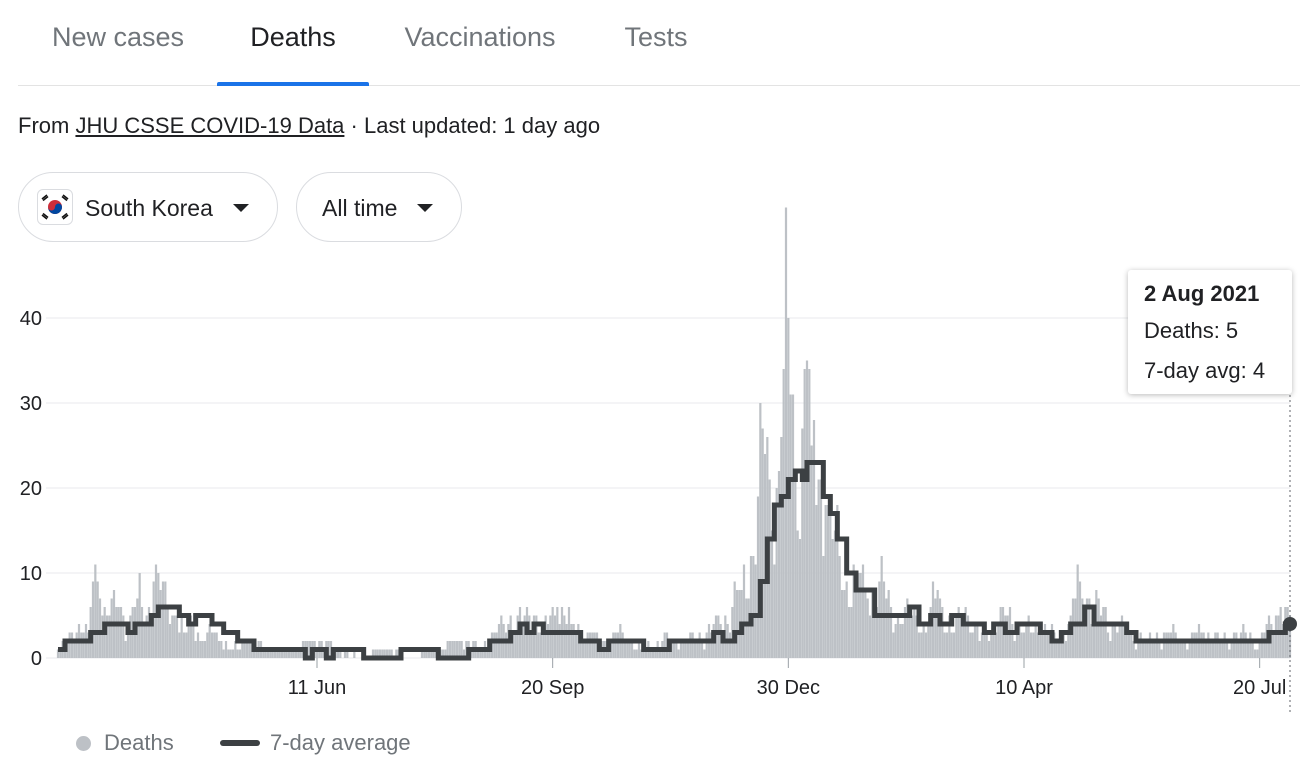  I want to click on y-tick-label: 30, so click(31, 404).